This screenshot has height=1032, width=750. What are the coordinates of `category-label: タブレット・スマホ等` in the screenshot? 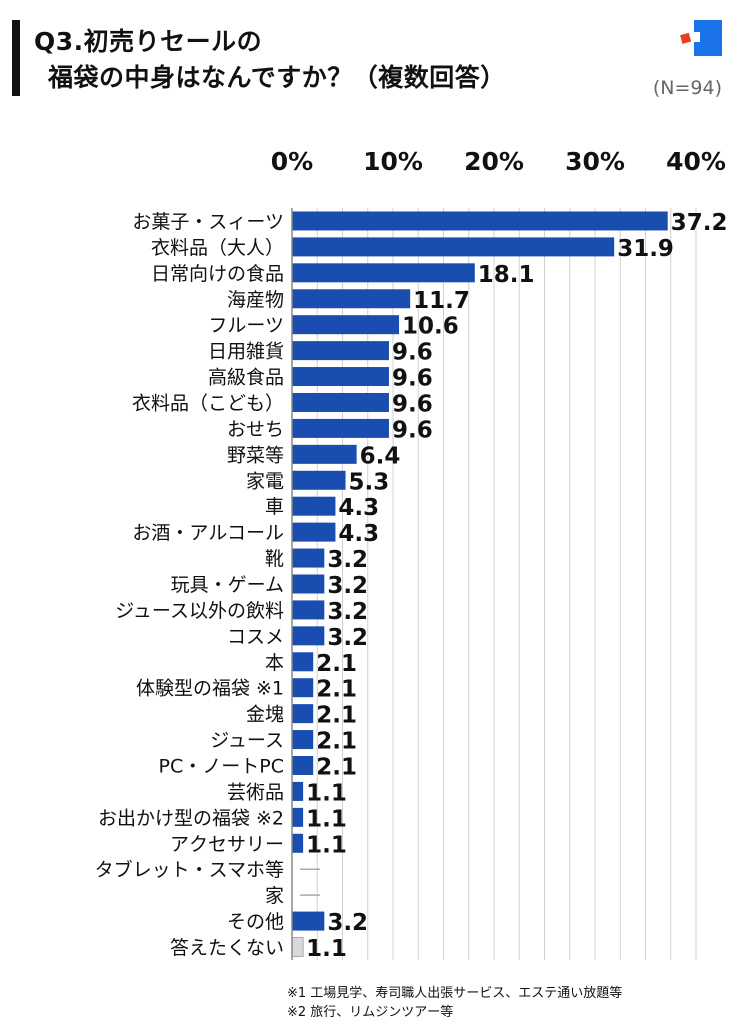 It's located at (189, 869).